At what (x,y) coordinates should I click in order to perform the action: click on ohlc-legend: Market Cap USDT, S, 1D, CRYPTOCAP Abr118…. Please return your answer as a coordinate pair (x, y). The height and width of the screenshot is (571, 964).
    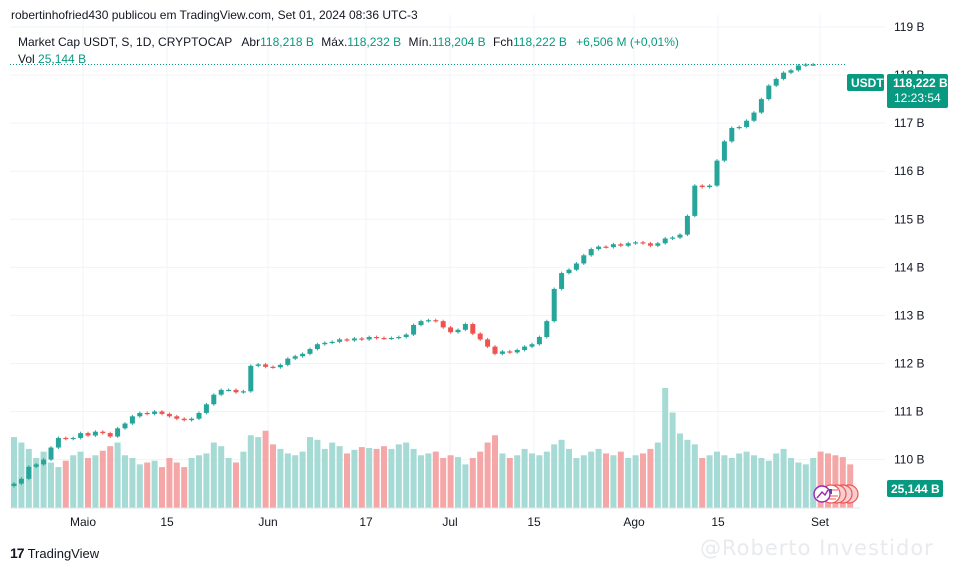
    Looking at the image, I should click on (348, 42).